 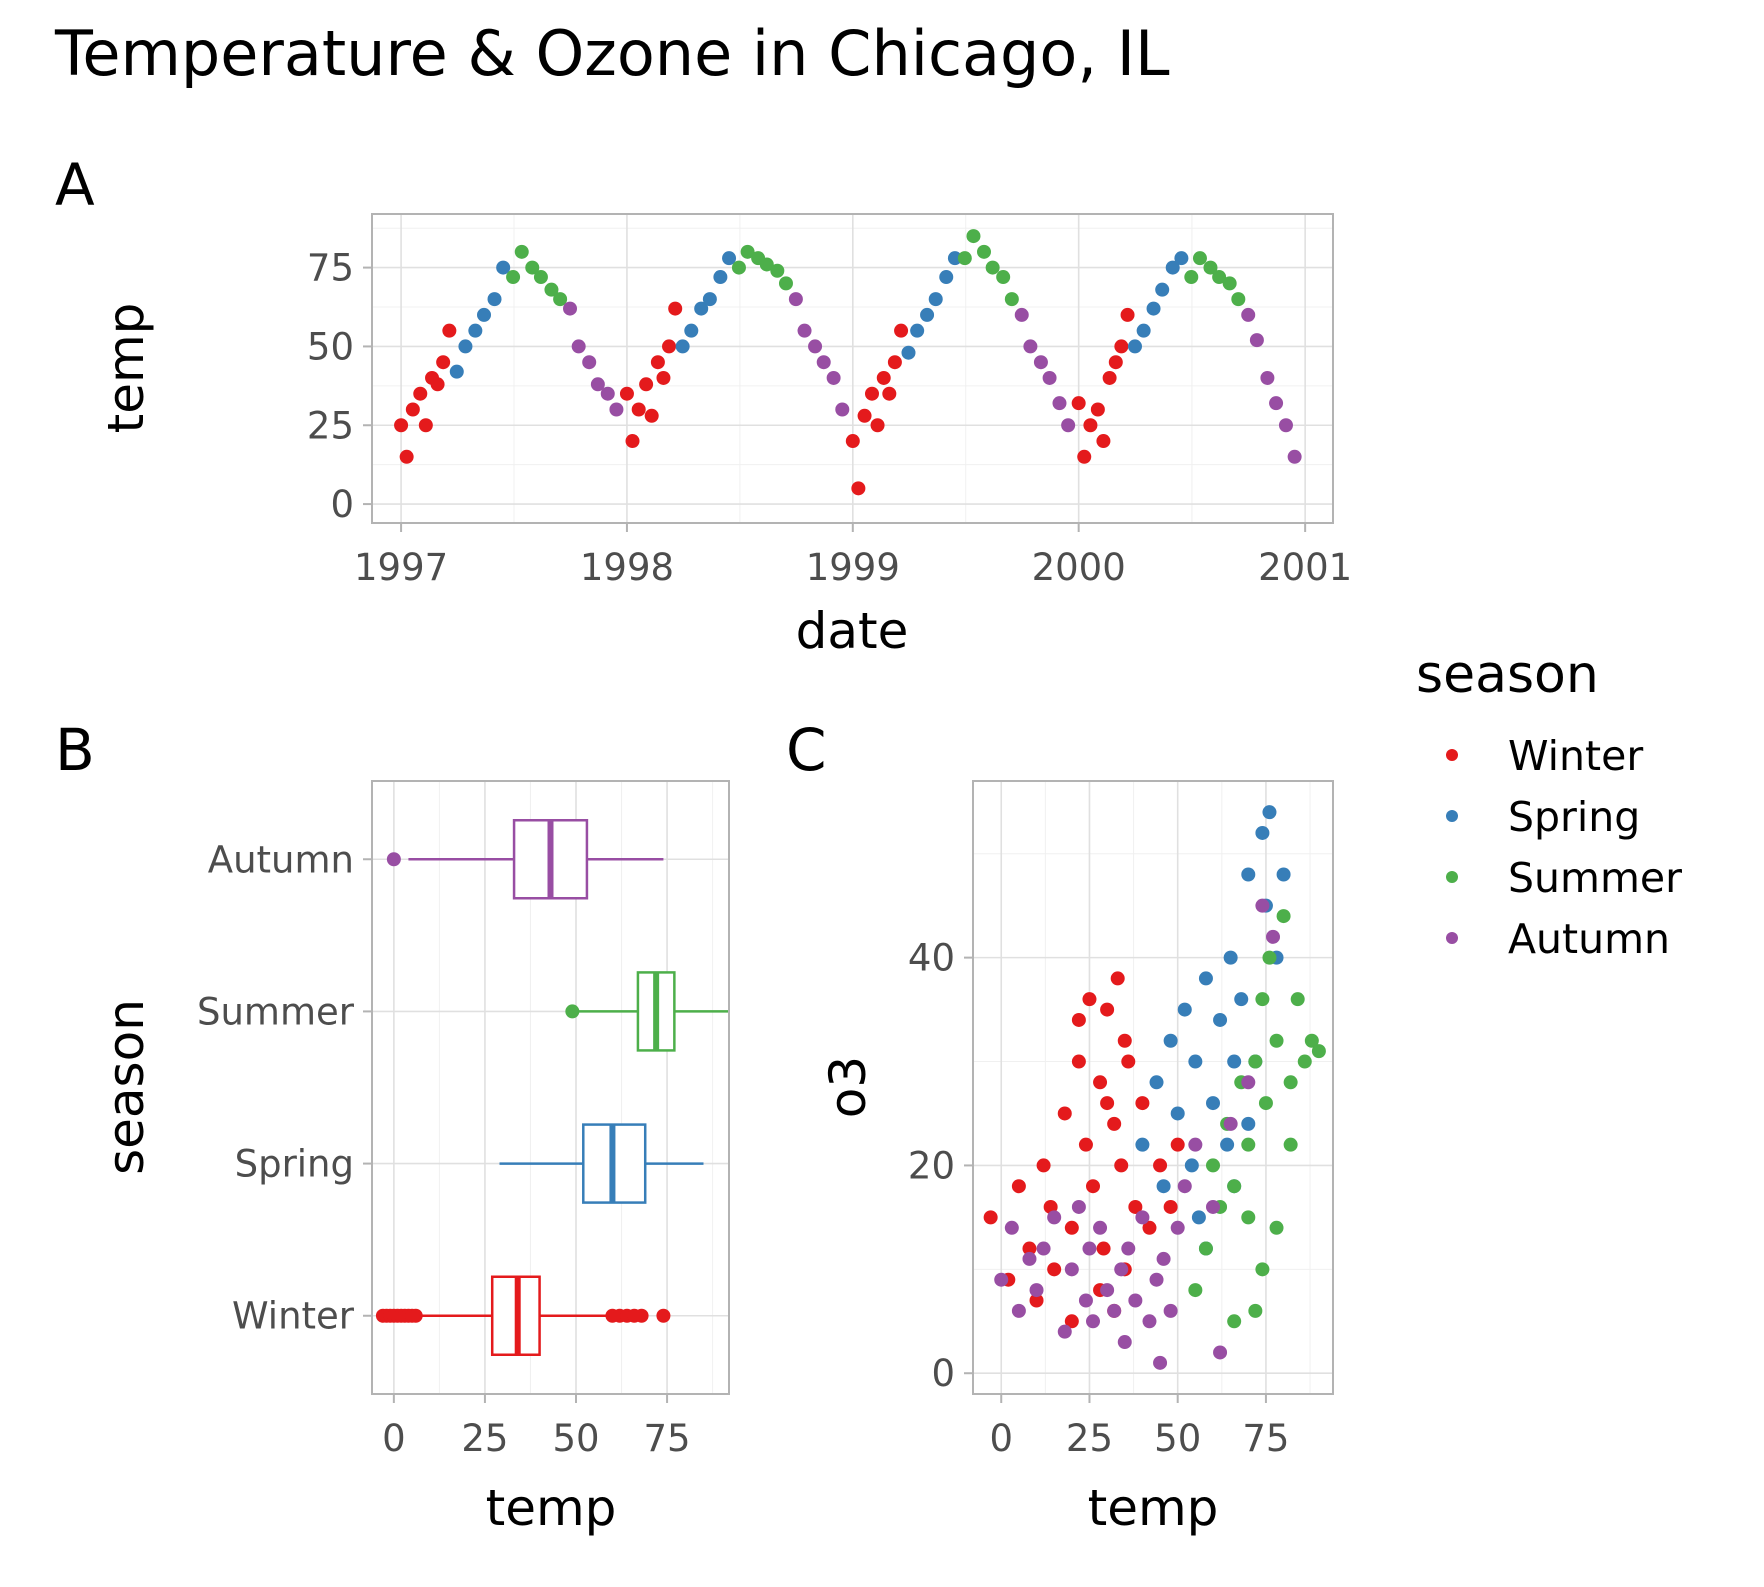 I want to click on panel-c-ticks: 0 25 50 75 0 20 40, so click(x=1099, y=1198).